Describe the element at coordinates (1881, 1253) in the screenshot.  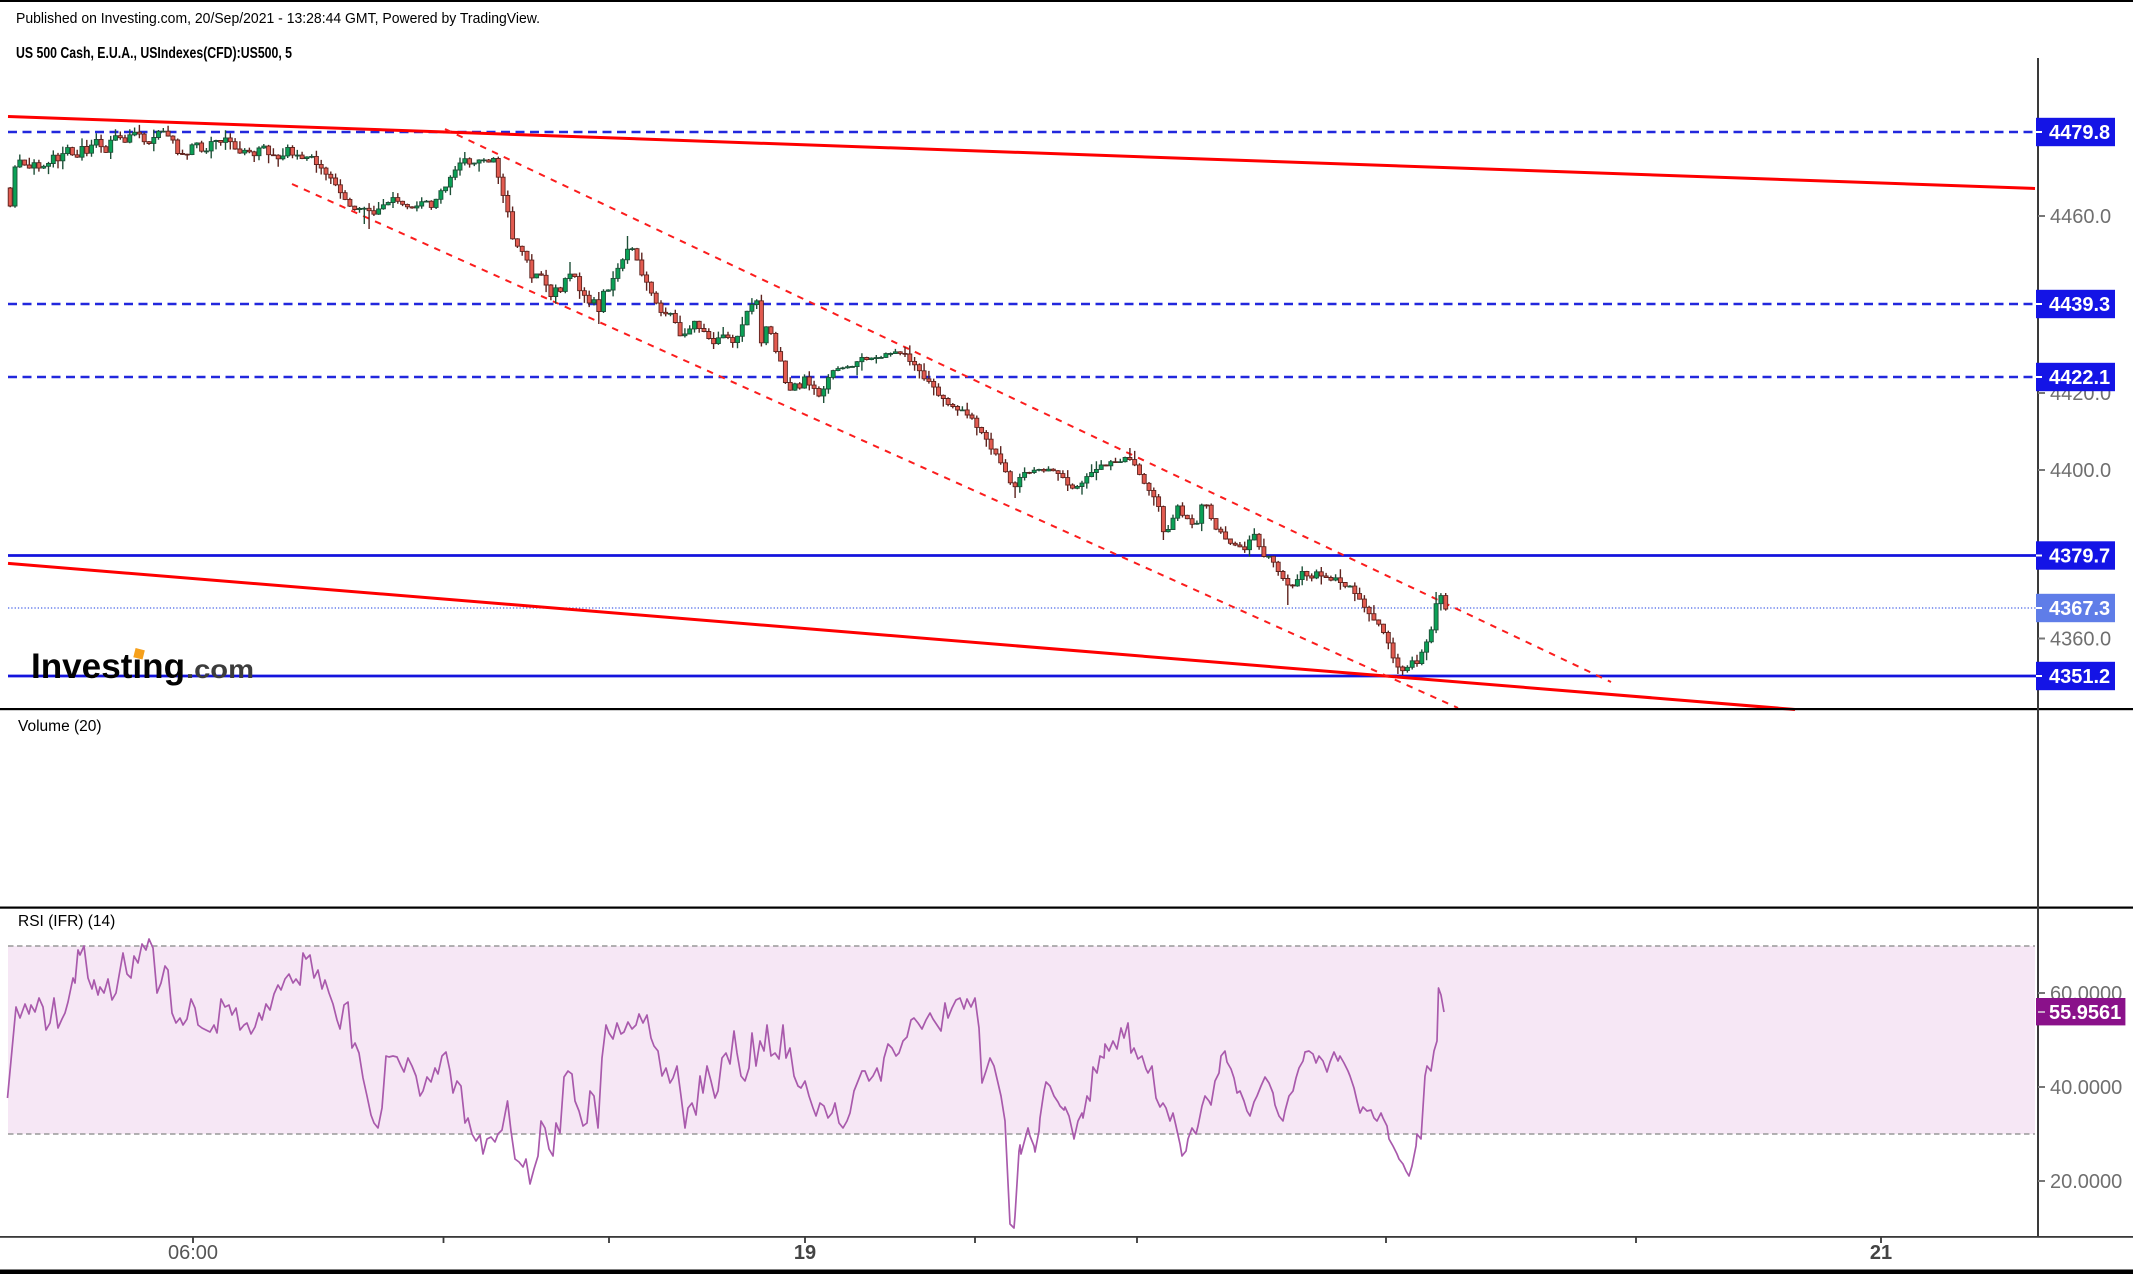
I see `svg-text: 21` at that location.